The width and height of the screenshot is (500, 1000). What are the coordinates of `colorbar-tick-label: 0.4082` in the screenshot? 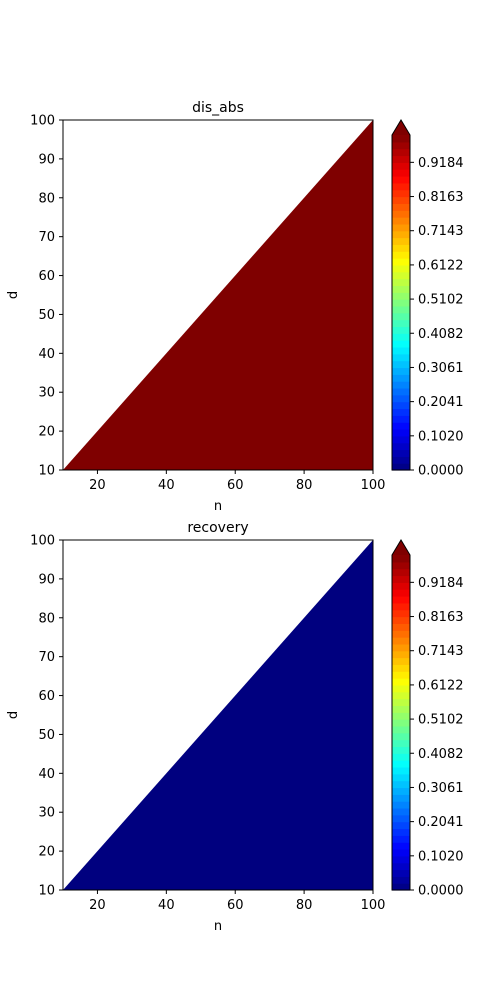 It's located at (441, 334).